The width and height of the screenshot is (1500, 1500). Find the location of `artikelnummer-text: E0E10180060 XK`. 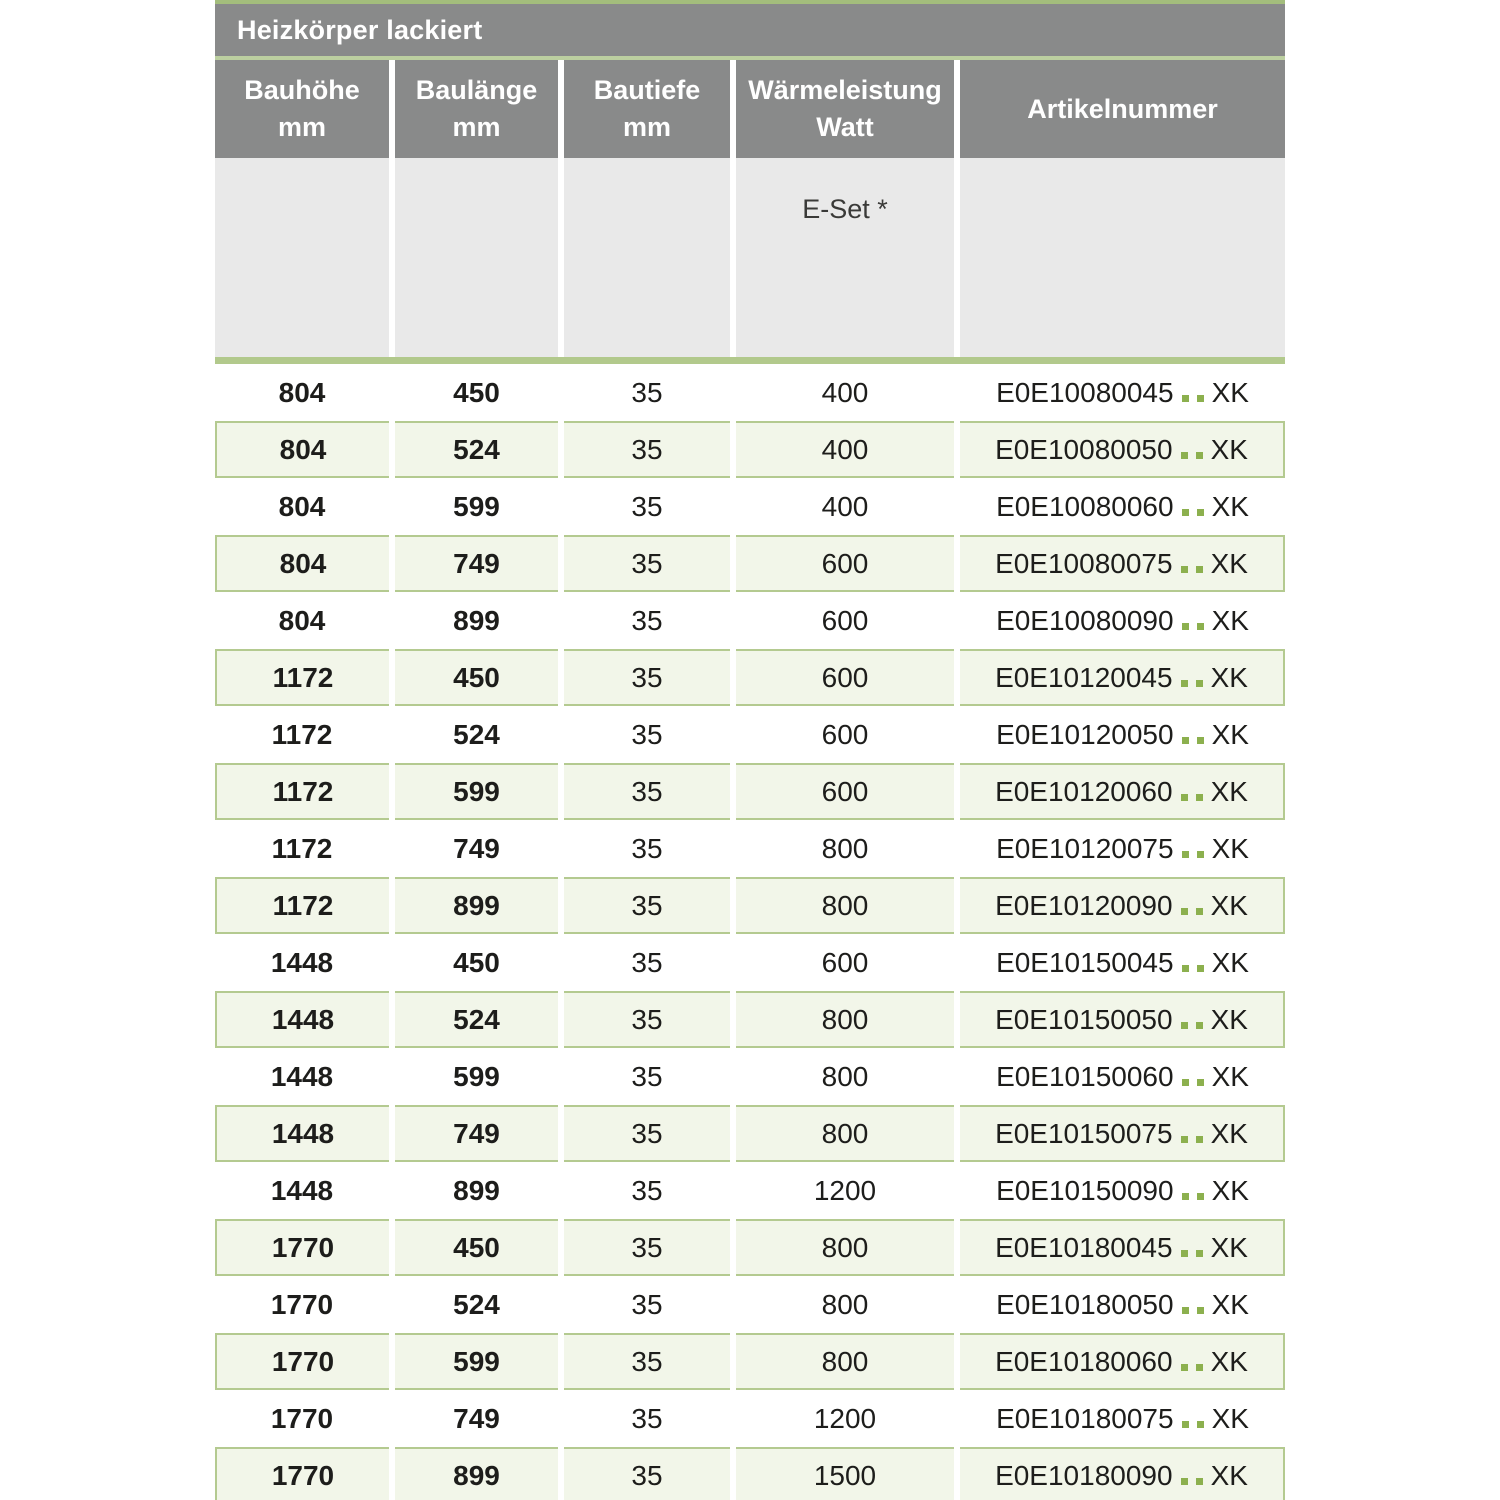

artikelnummer-text: E0E10180060 XK is located at coordinates (1121, 1361).